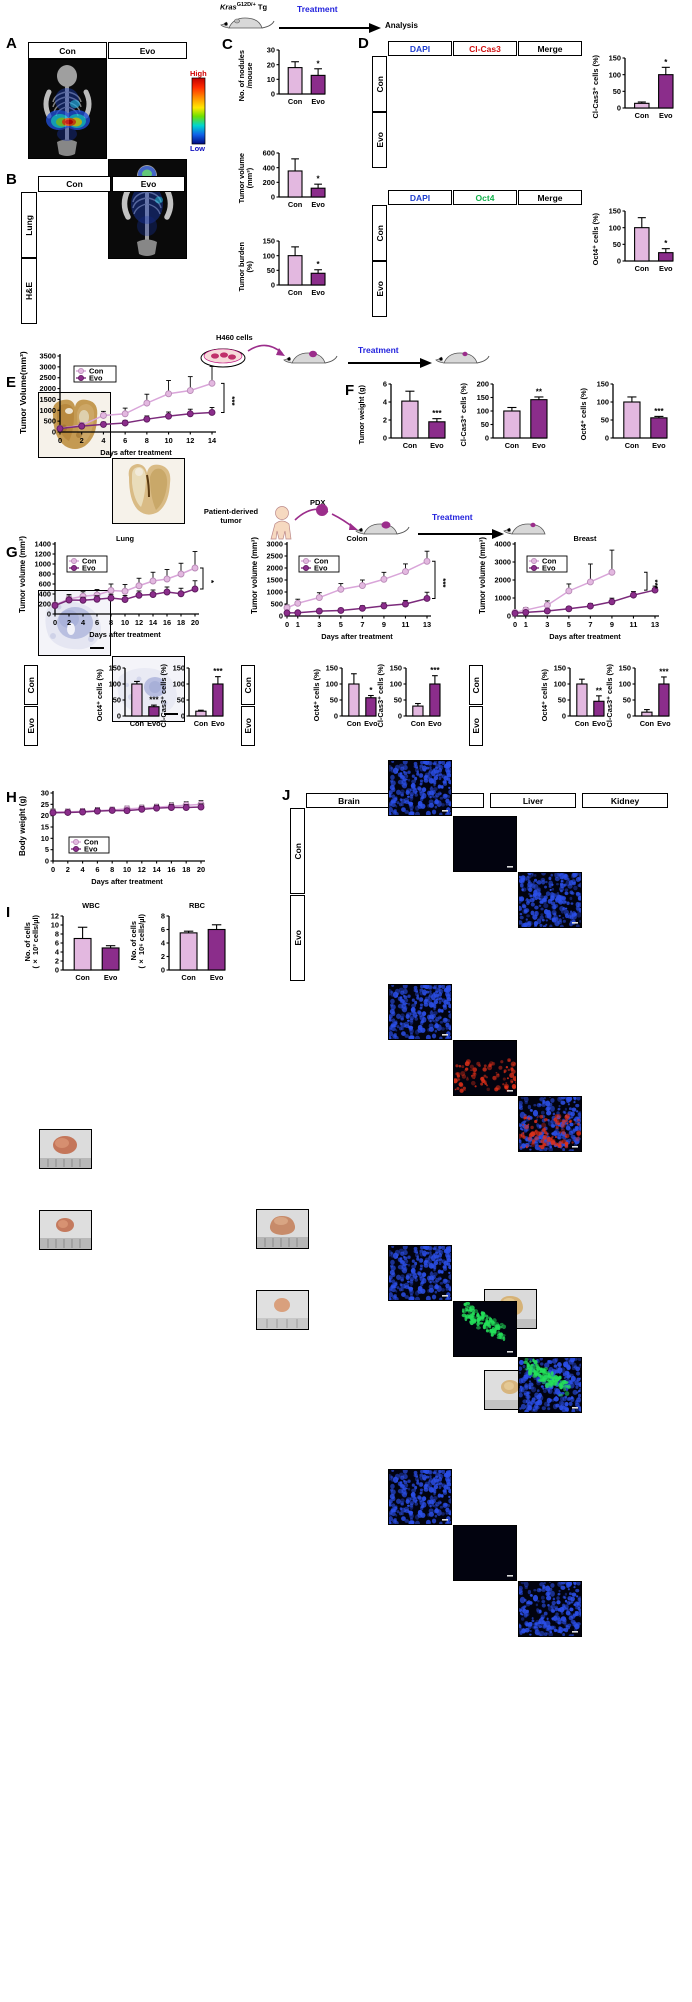 The height and width of the screenshot is (2002, 692). Describe the element at coordinates (503, 562) in the screenshot. I see `svg-text: 3000` at that location.